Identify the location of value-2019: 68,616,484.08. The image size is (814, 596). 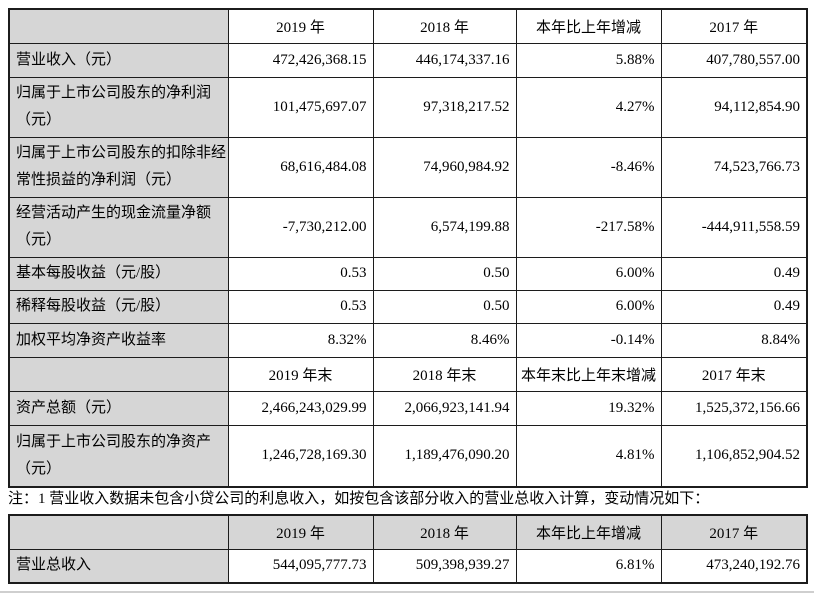
(300, 167).